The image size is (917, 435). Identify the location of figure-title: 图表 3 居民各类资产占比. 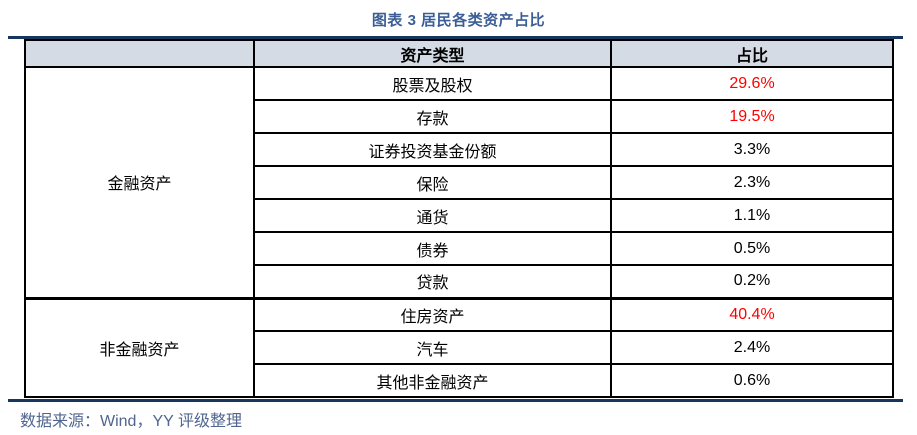
(458, 20).